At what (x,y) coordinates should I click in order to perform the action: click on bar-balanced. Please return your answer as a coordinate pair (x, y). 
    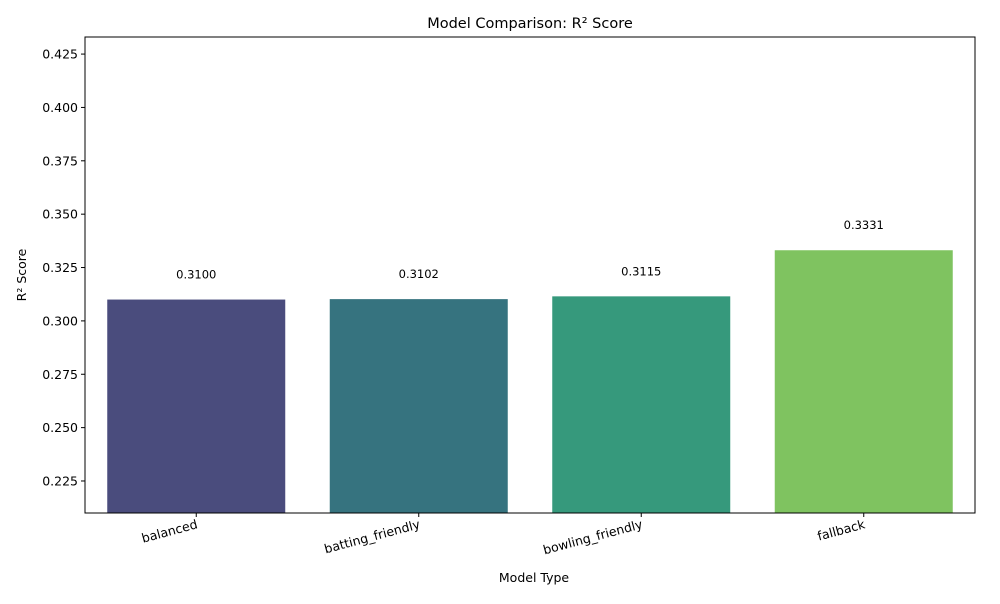
    Looking at the image, I should click on (196, 406).